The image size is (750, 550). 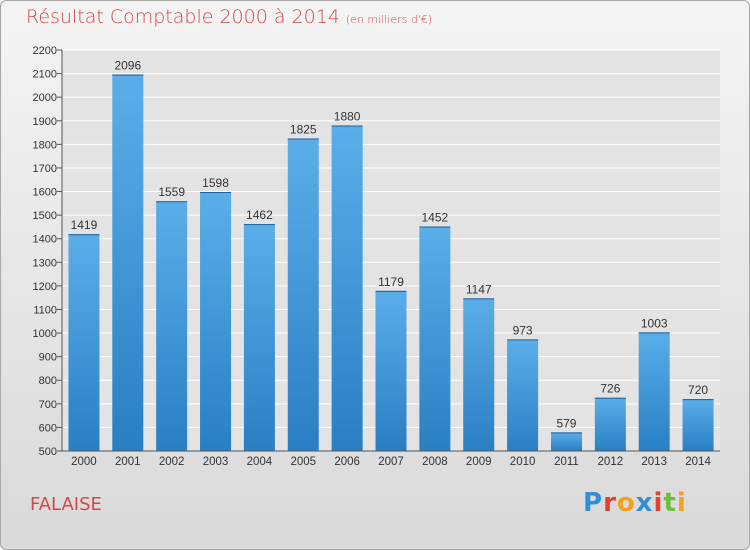 What do you see at coordinates (654, 462) in the screenshot?
I see `x-tick-label: 2013` at bounding box center [654, 462].